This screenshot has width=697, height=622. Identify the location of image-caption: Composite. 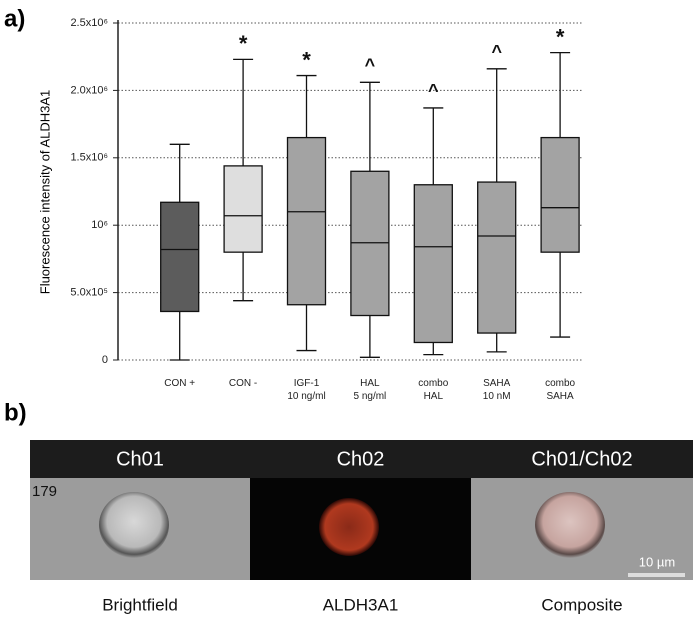
(581, 604).